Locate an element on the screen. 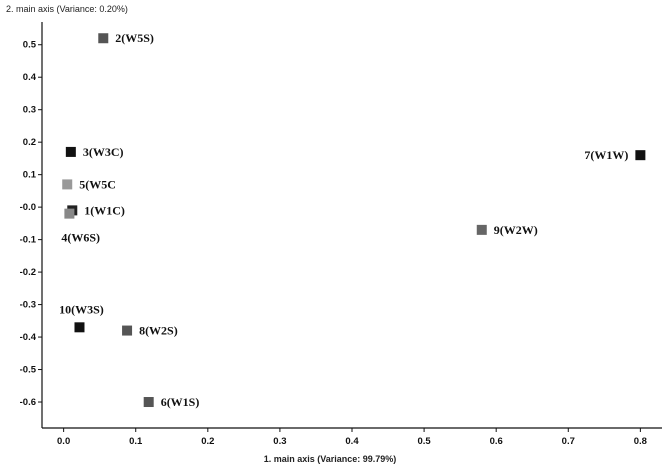 The height and width of the screenshot is (469, 672). data-point-label: 9(W2W) is located at coordinates (516, 230).